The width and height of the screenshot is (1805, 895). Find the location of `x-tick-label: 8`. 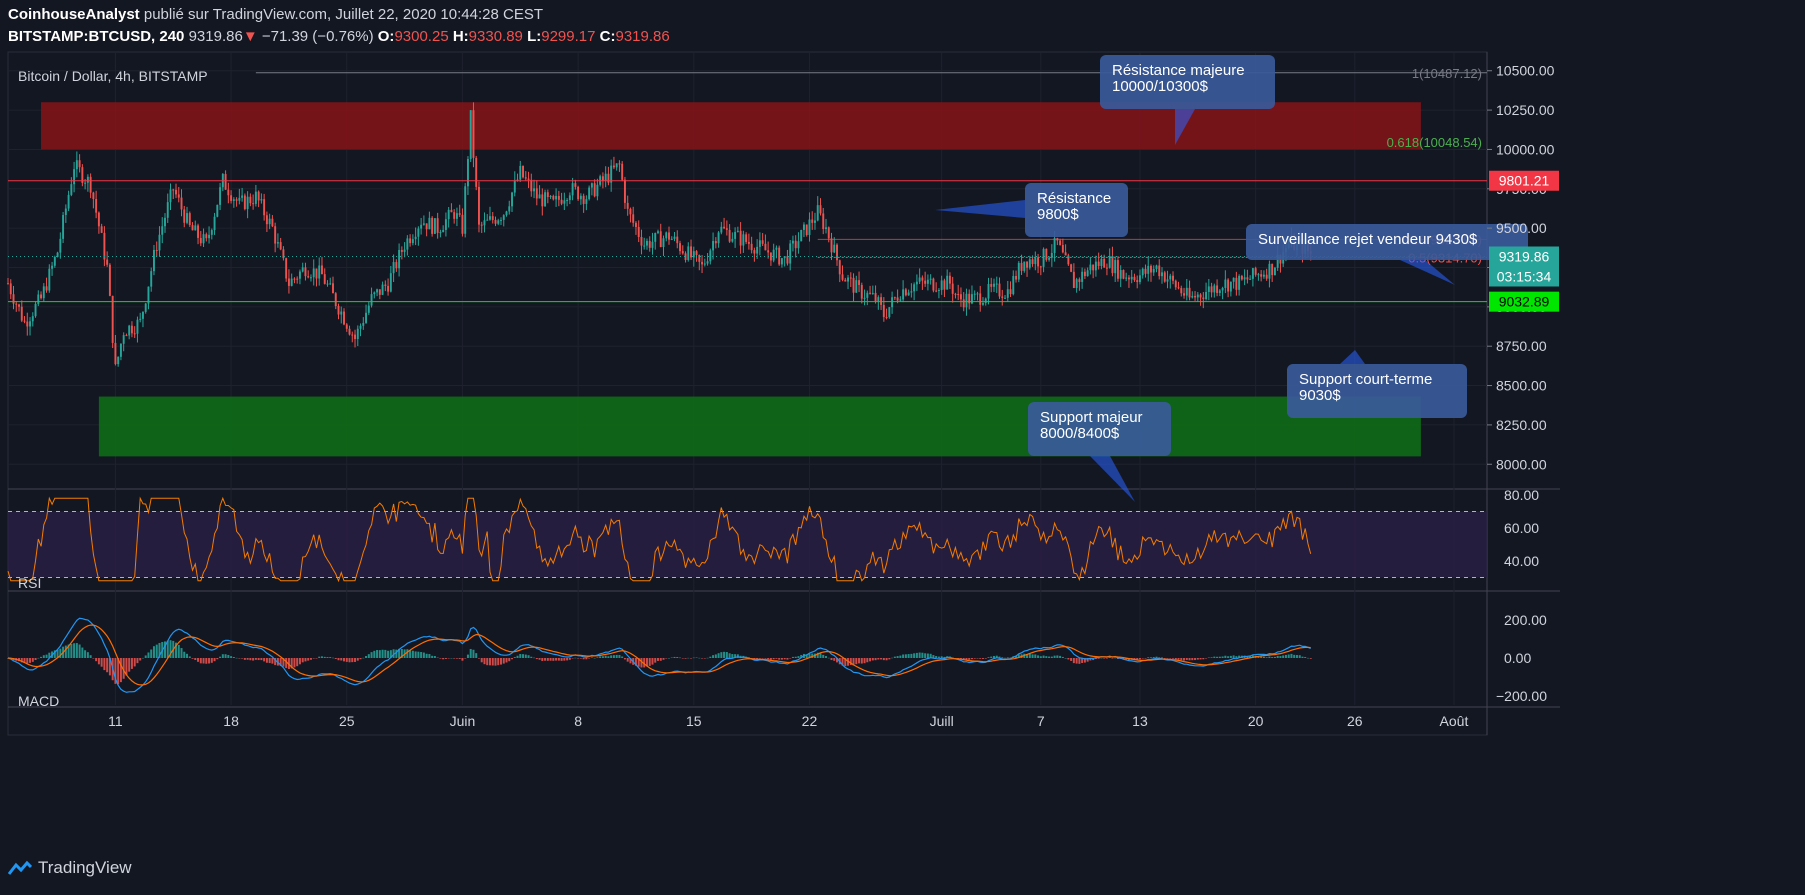

x-tick-label: 8 is located at coordinates (578, 721).